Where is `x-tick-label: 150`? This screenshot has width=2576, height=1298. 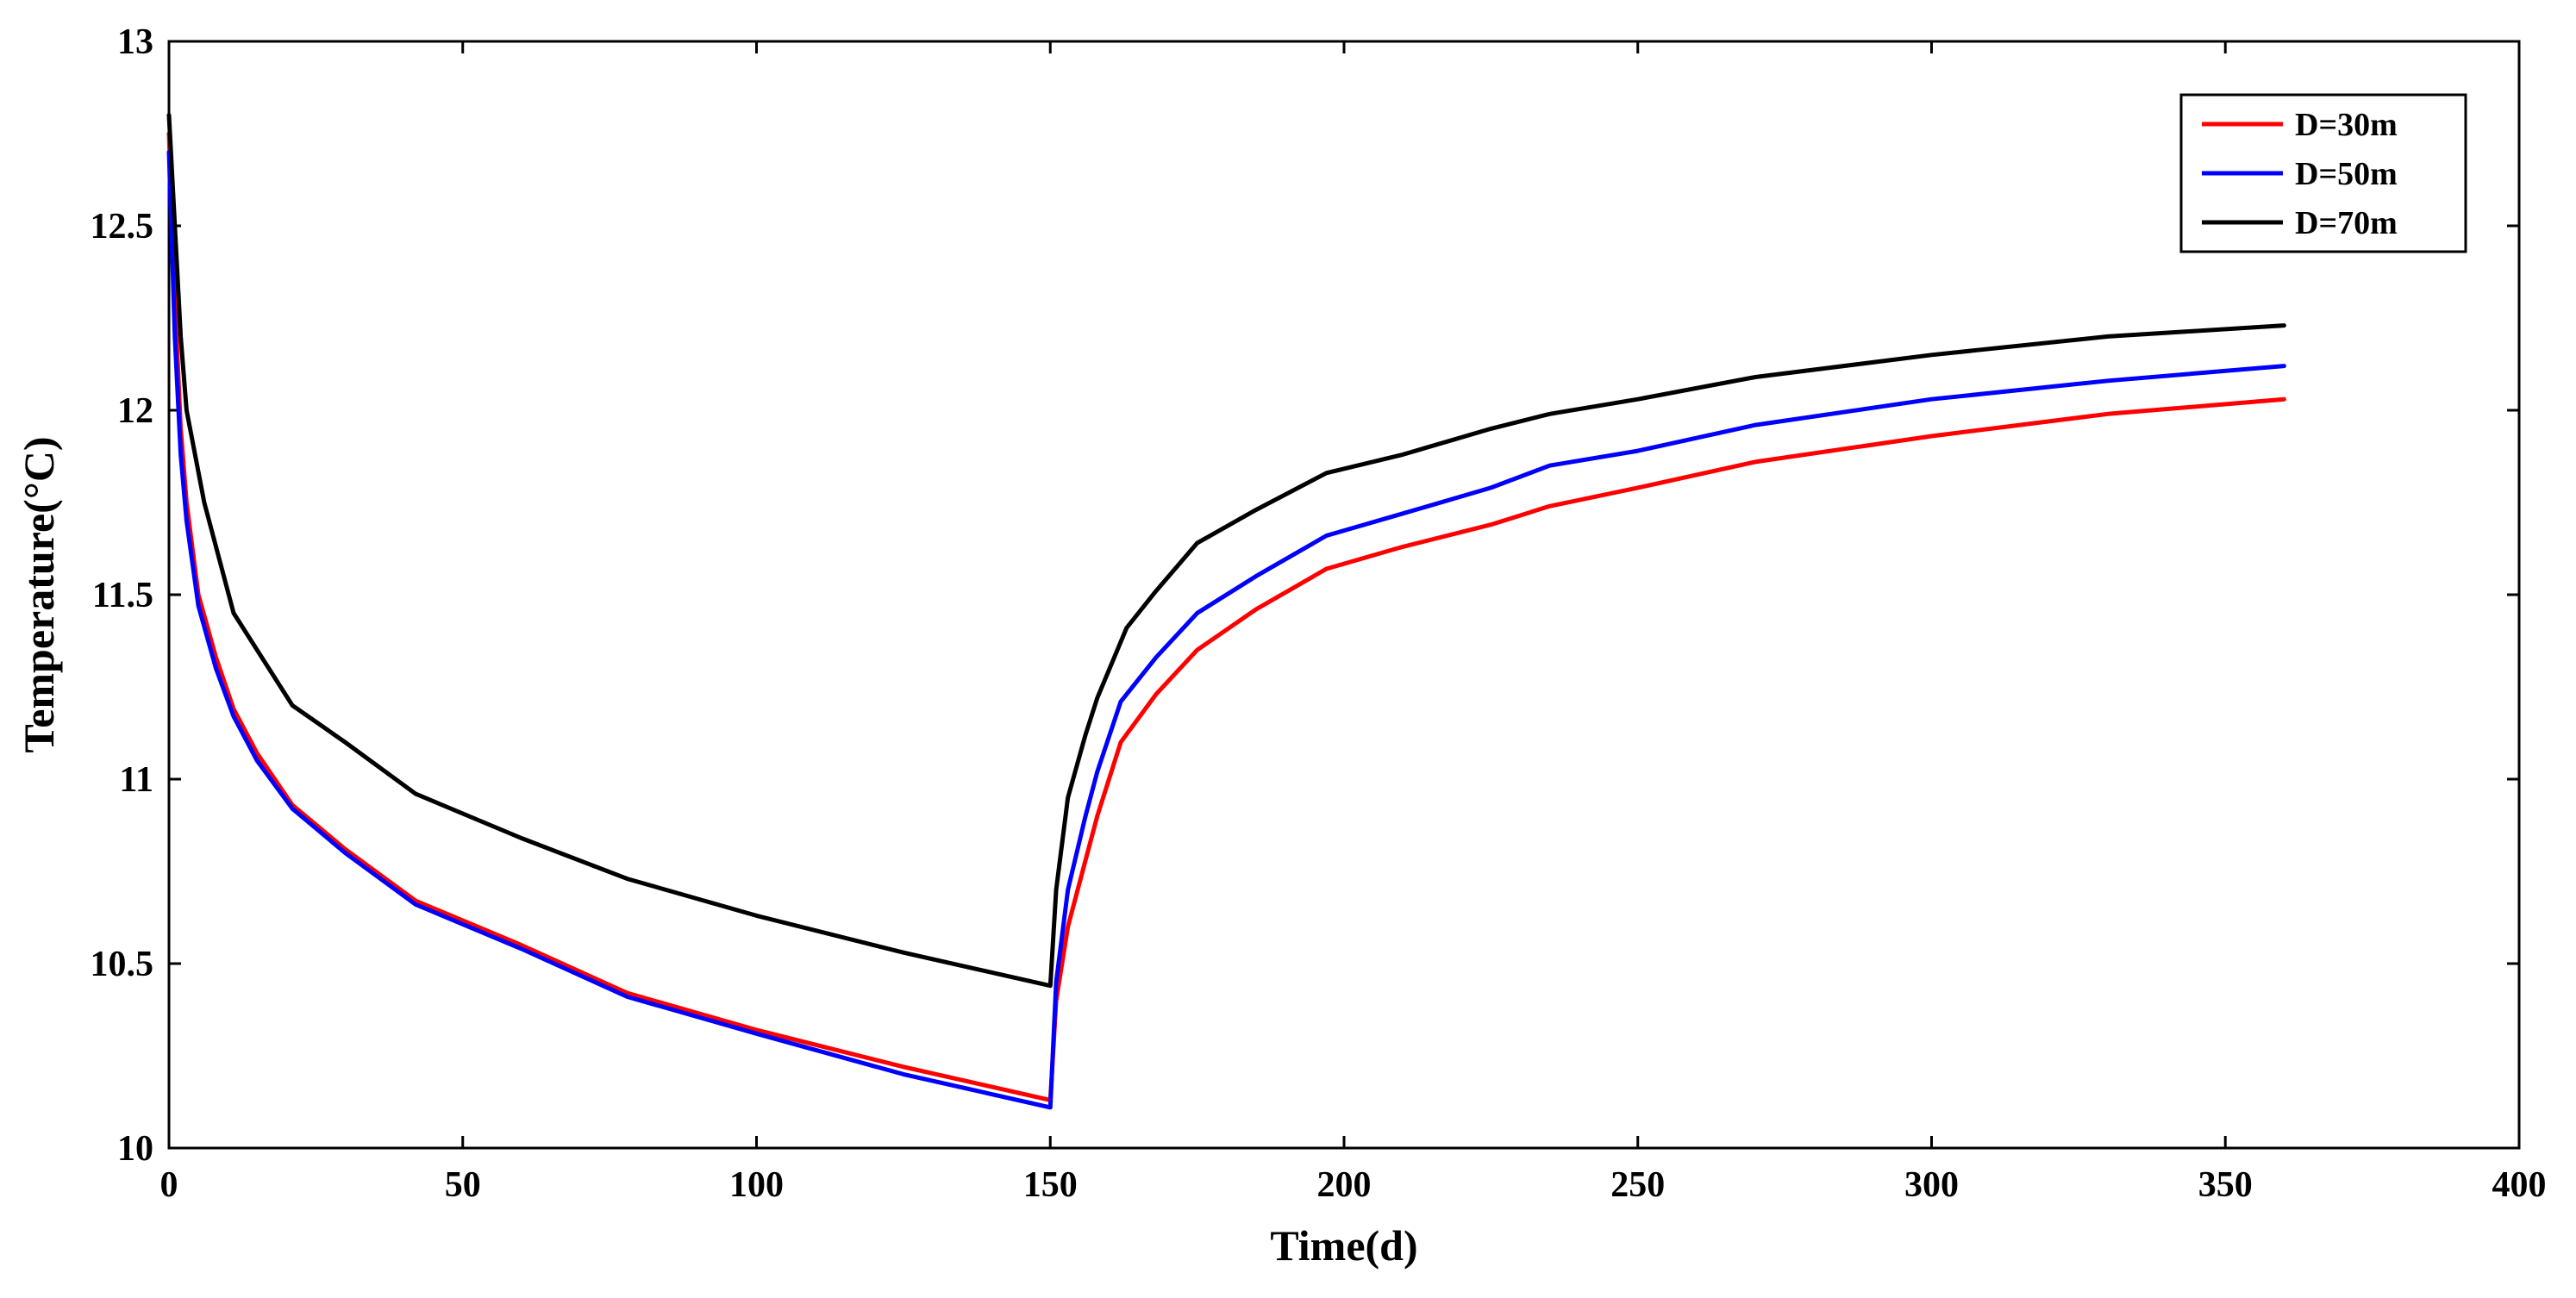
x-tick-label: 150 is located at coordinates (1050, 1185).